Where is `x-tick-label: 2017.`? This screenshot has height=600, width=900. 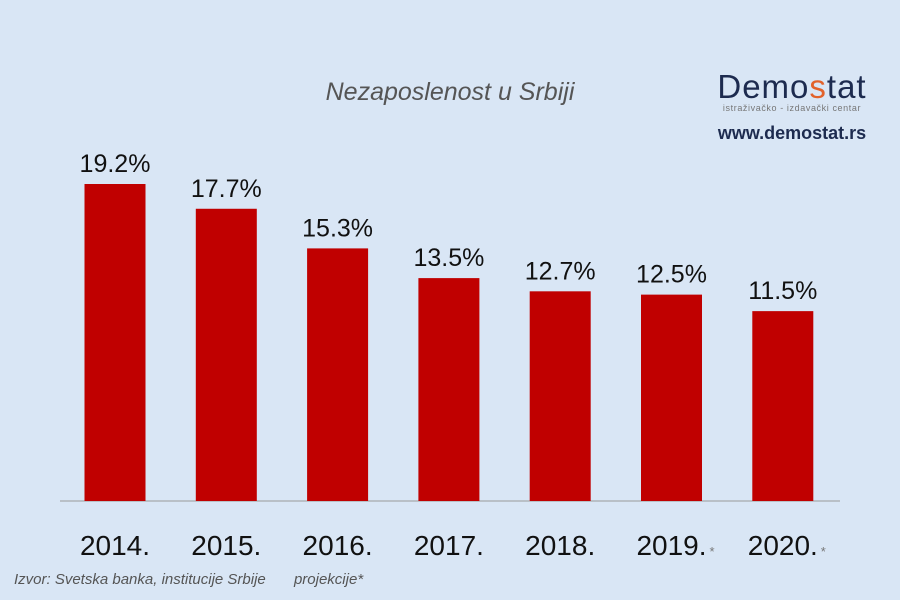
x-tick-label: 2017. is located at coordinates (449, 545).